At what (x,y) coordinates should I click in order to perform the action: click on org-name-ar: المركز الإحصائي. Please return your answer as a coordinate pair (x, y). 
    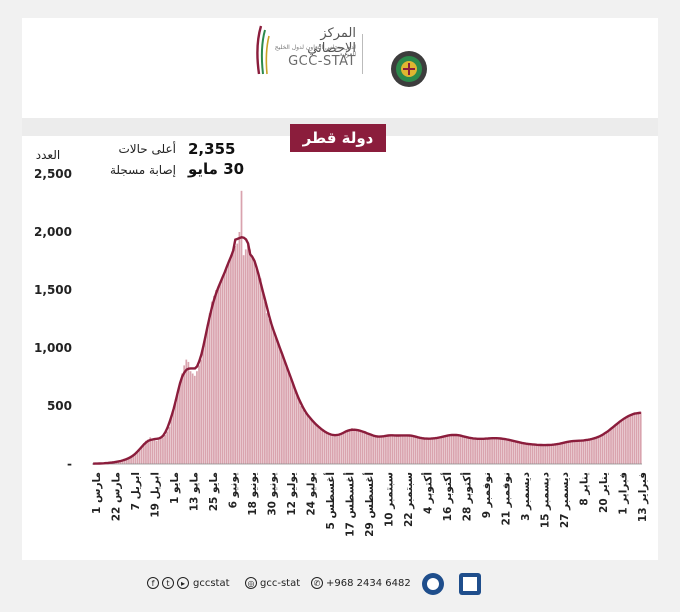
    Looking at the image, I should click on (331, 41).